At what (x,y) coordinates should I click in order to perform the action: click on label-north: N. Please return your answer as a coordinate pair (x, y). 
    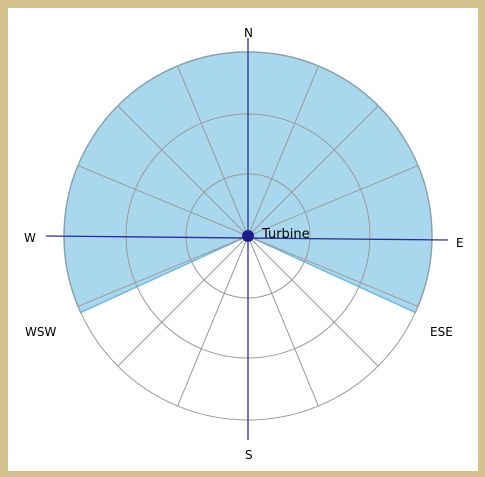
    Looking at the image, I should click on (248, 33).